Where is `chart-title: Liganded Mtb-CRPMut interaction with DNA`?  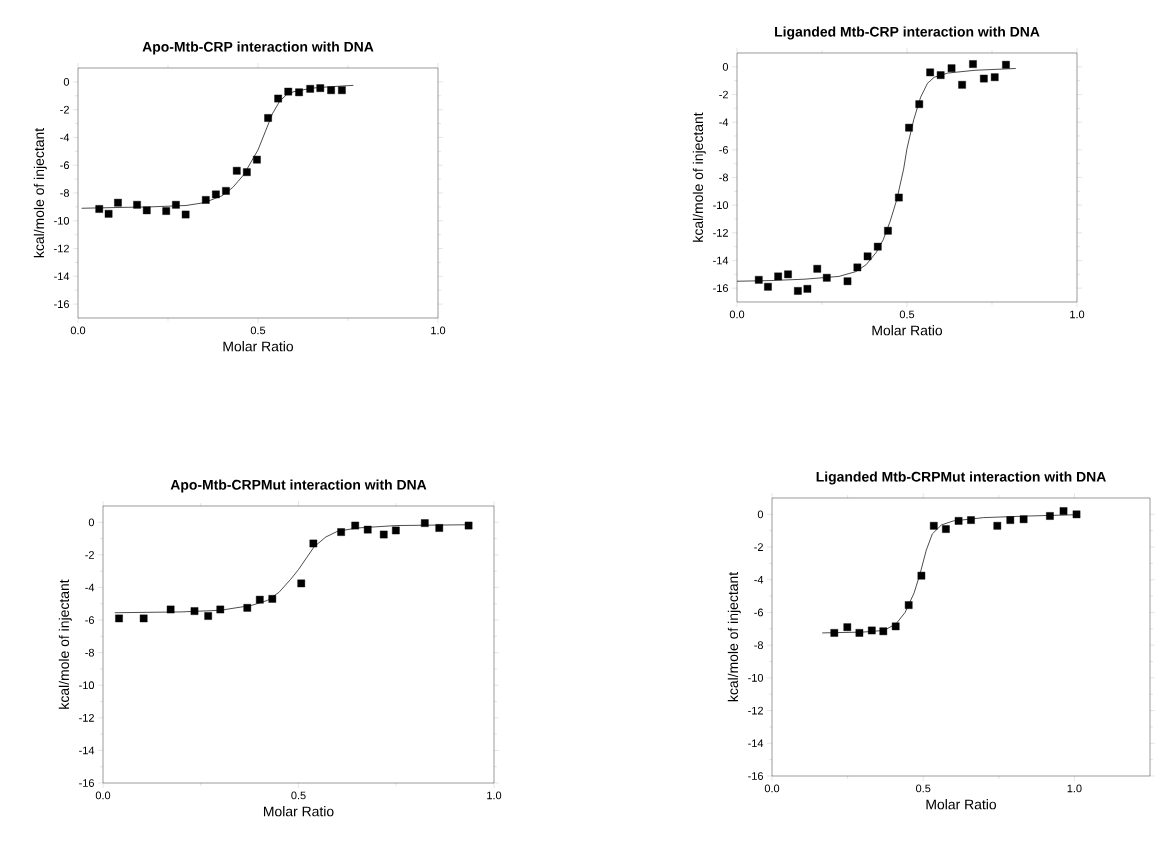
chart-title: Liganded Mtb-CRPMut interaction with DNA is located at coordinates (961, 478).